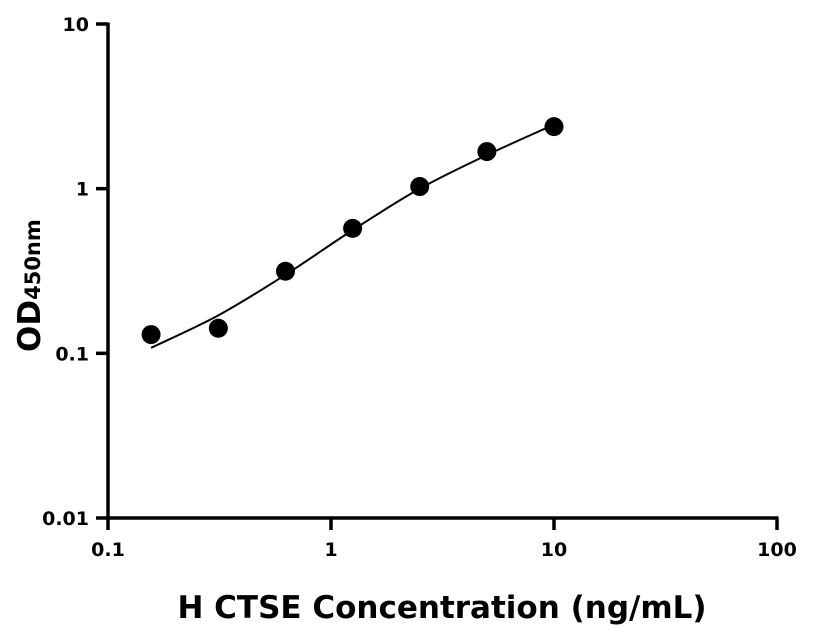 This screenshot has height=644, width=816. Describe the element at coordinates (441, 608) in the screenshot. I see `x-axis-label: H CTSE Concentration (ng/mL)` at that location.